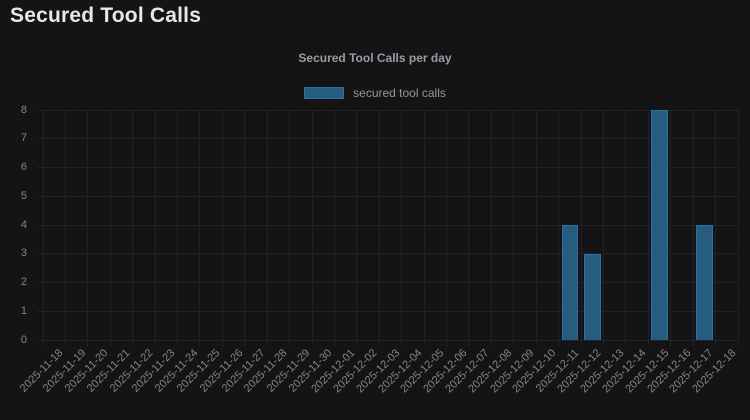 The image size is (750, 420). Describe the element at coordinates (23, 339) in the screenshot. I see `y-tick-label: 0` at that location.